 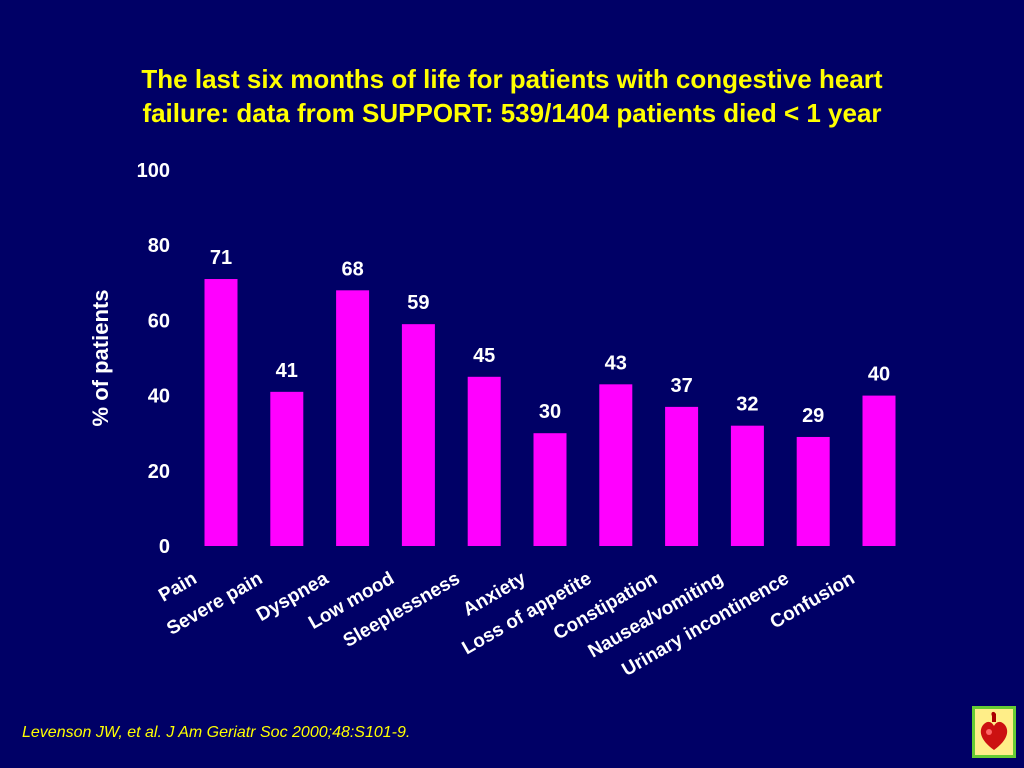 I want to click on bar-value-label: 32, so click(x=747, y=405).